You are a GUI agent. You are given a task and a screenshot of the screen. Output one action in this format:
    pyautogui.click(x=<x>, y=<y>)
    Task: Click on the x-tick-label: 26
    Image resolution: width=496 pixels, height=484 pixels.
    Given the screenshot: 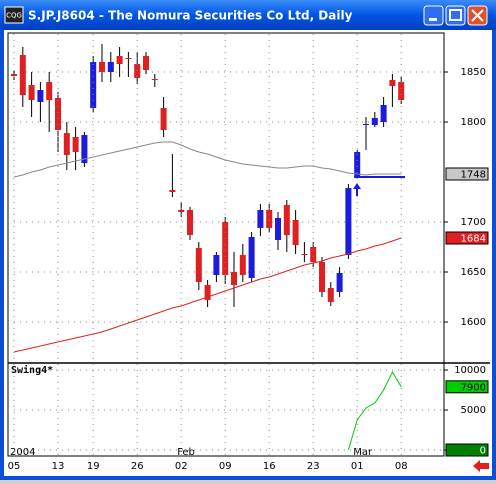 What is the action you would take?
    pyautogui.click(x=137, y=466)
    